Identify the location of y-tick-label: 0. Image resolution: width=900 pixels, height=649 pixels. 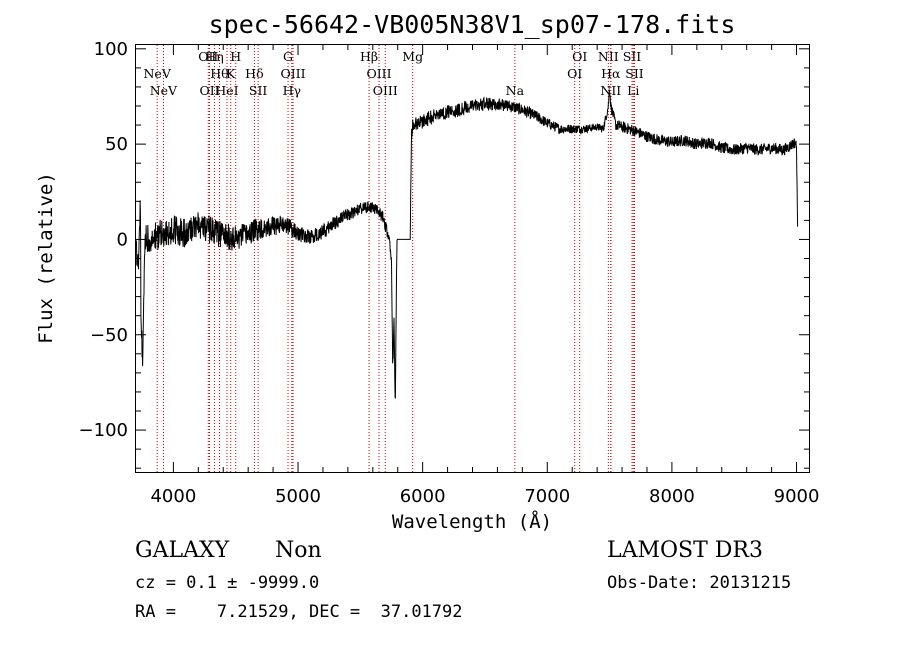
(122, 239).